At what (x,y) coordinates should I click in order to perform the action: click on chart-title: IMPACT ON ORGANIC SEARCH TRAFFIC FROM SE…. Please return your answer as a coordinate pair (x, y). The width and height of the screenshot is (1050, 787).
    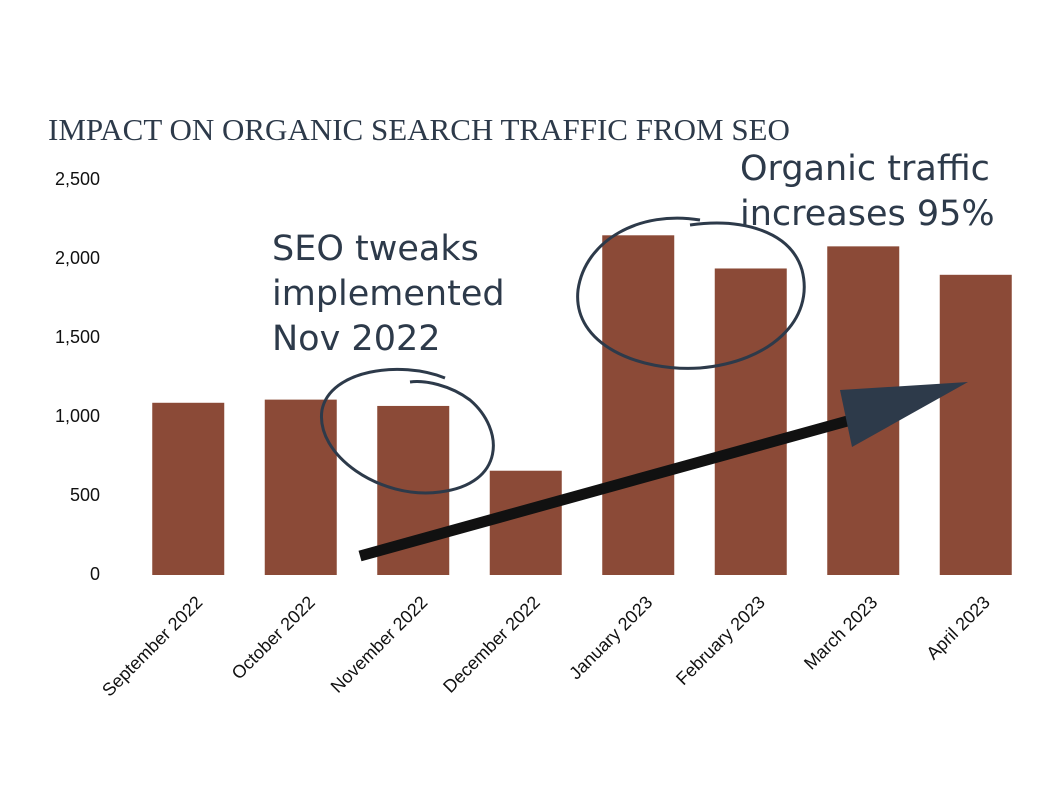
    Looking at the image, I should click on (419, 129).